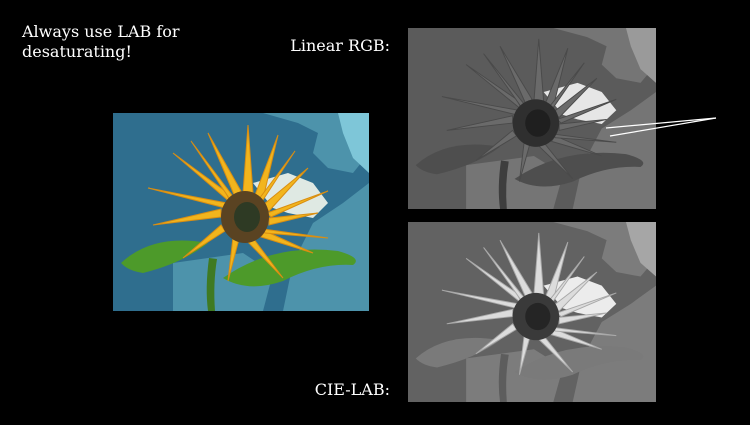  I want to click on headline-line-1: Always use LAB for, so click(101, 31).